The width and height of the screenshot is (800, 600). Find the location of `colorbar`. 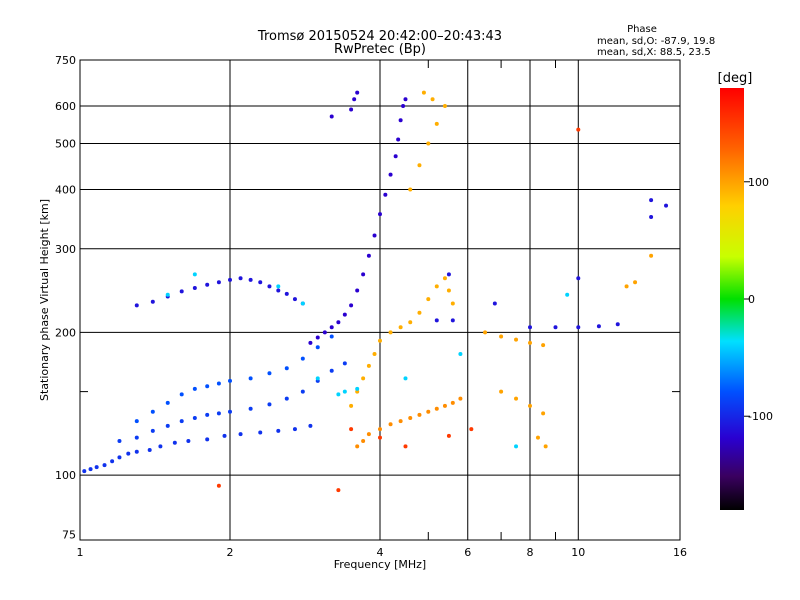

colorbar is located at coordinates (732, 299).